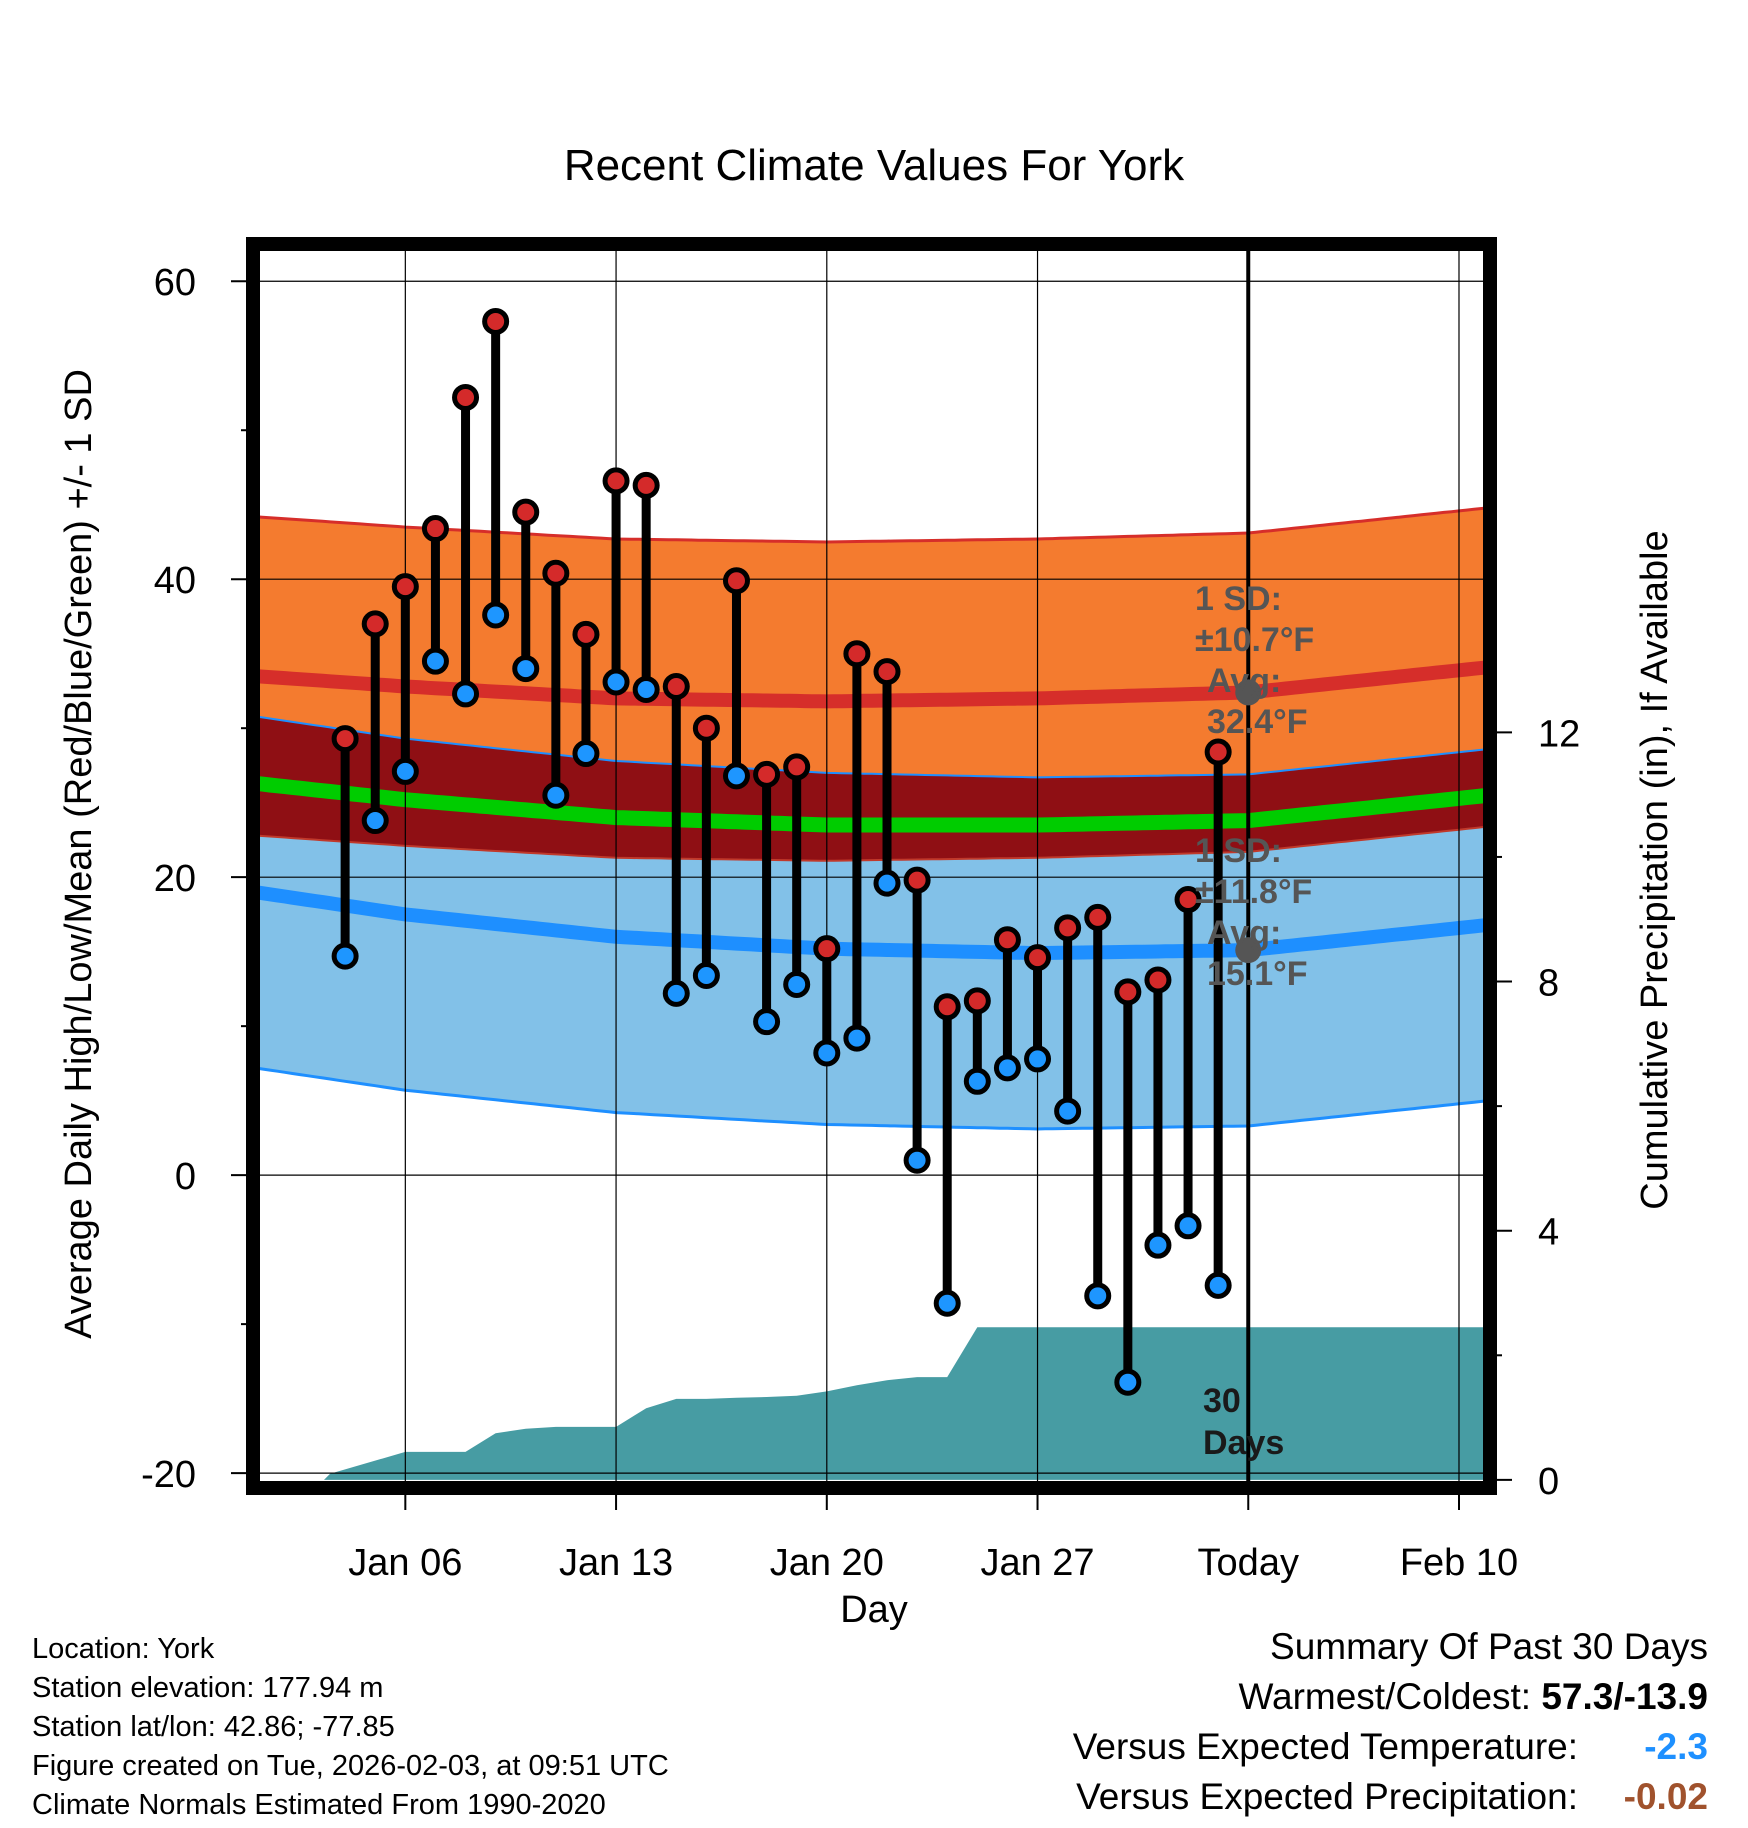 The image size is (1748, 1828). I want to click on cumulative-precip-area, so click(872, 1403).